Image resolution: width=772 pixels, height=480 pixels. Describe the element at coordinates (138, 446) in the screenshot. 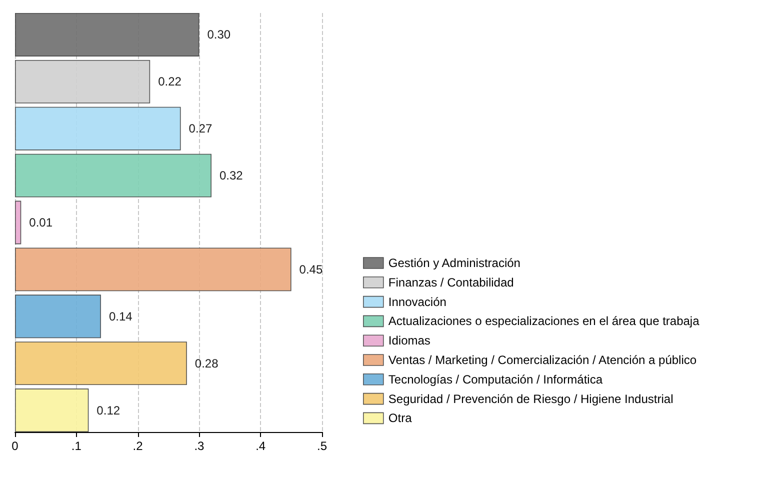

I see `x-tick-label: .2` at that location.